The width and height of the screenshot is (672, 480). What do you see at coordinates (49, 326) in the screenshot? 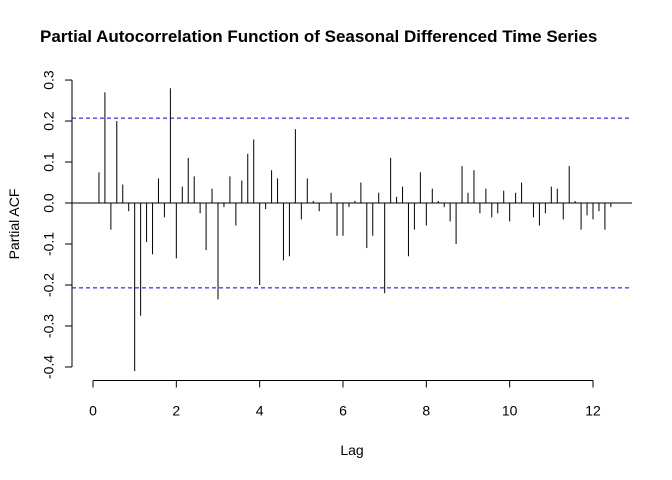
I see `y-tick-label: -0.3` at bounding box center [49, 326].